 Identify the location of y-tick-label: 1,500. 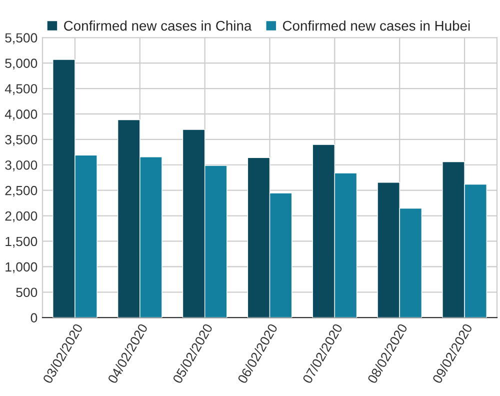
(22, 242).